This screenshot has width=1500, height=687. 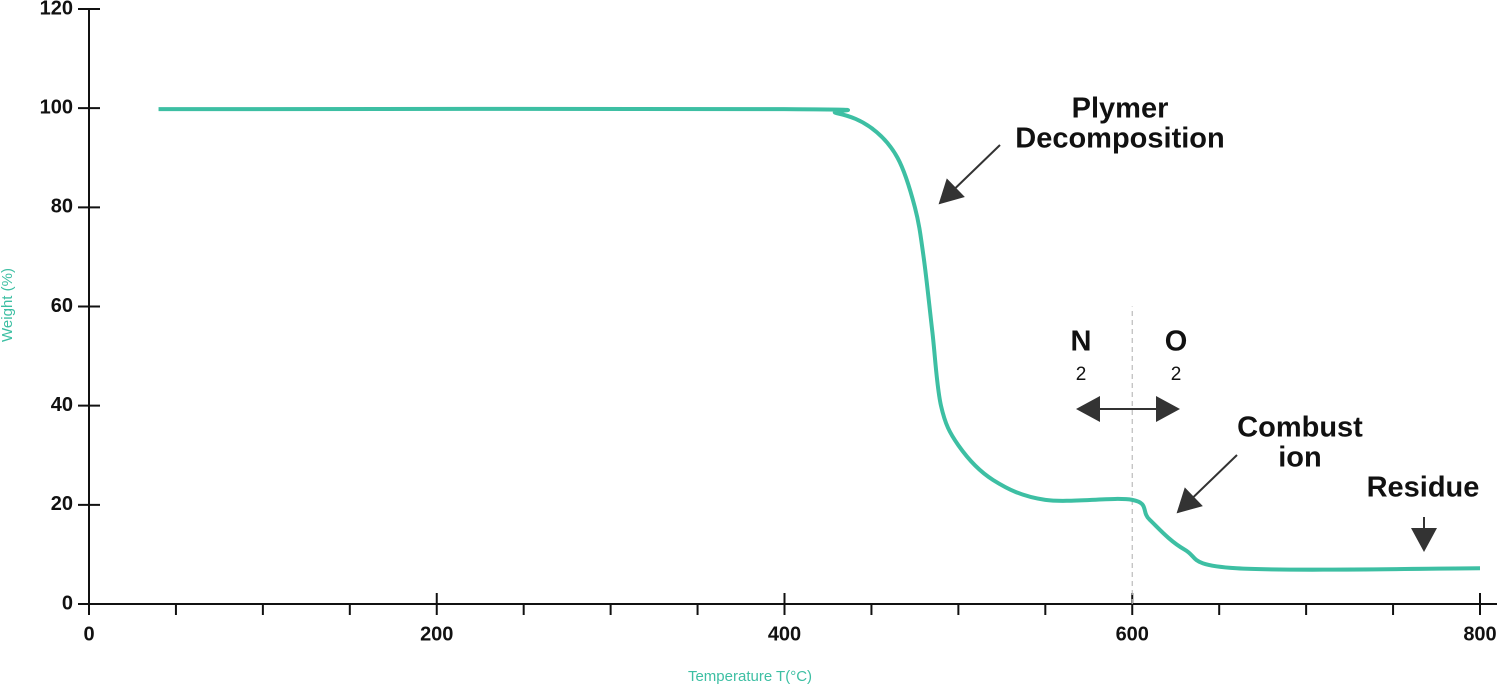 What do you see at coordinates (1132, 634) in the screenshot?
I see `x-tick-label: 600` at bounding box center [1132, 634].